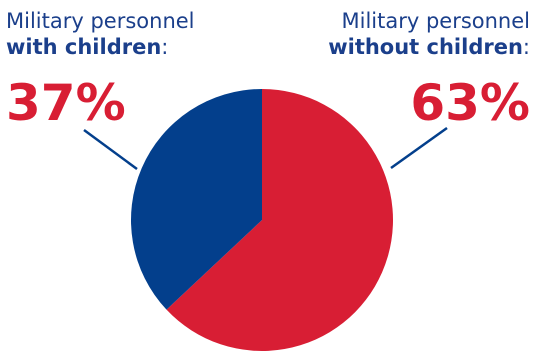 The width and height of the screenshot is (538, 352). I want to click on label-with-children-line1: Military personnel, so click(100, 21).